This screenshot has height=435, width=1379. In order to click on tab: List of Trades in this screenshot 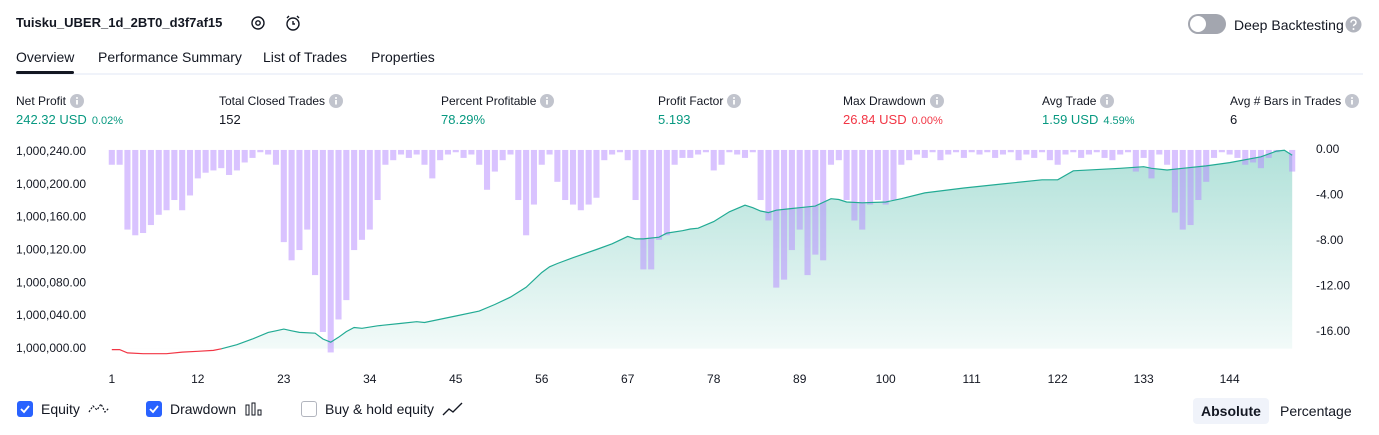, I will do `click(305, 57)`.